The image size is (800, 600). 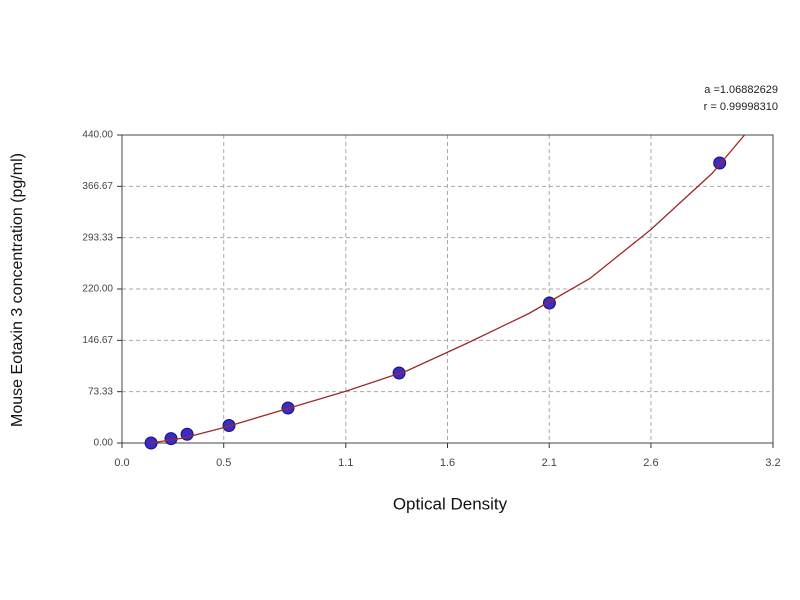 I want to click on annotation: r = 0.99998310, so click(x=741, y=107).